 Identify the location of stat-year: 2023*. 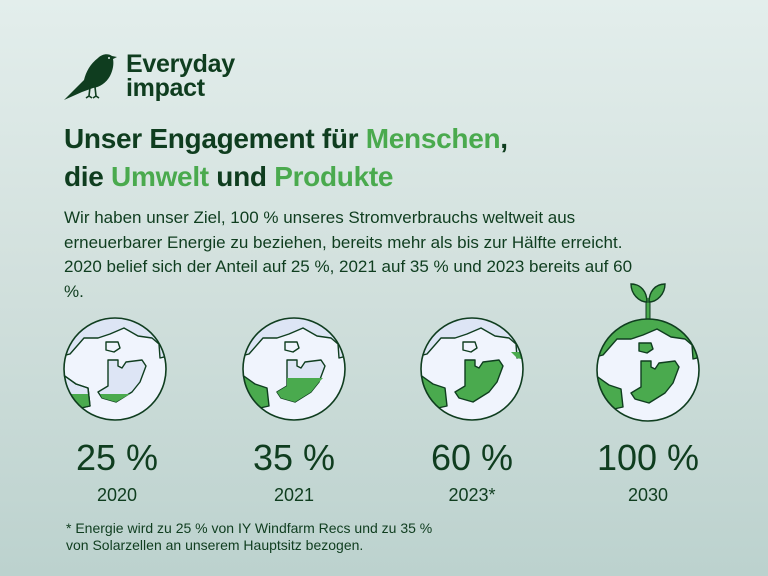
(472, 495).